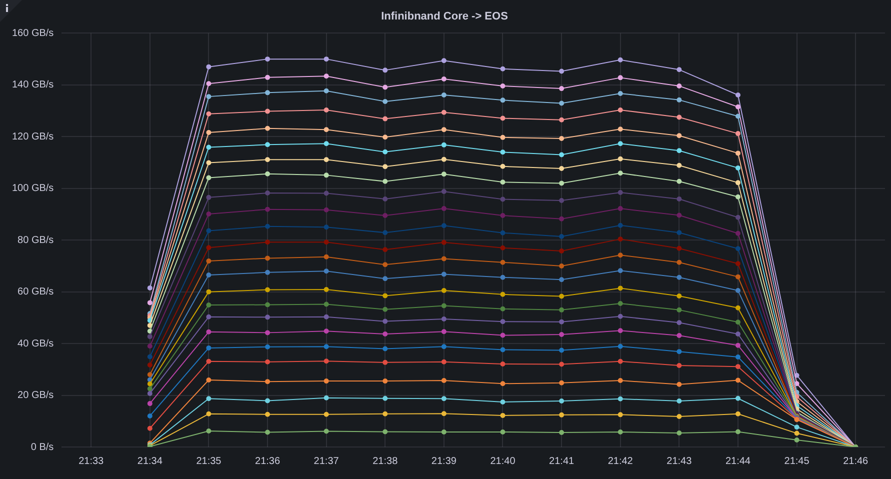 The width and height of the screenshot is (891, 479). What do you see at coordinates (33, 136) in the screenshot?
I see `y-tick-label: 120 GB/s` at bounding box center [33, 136].